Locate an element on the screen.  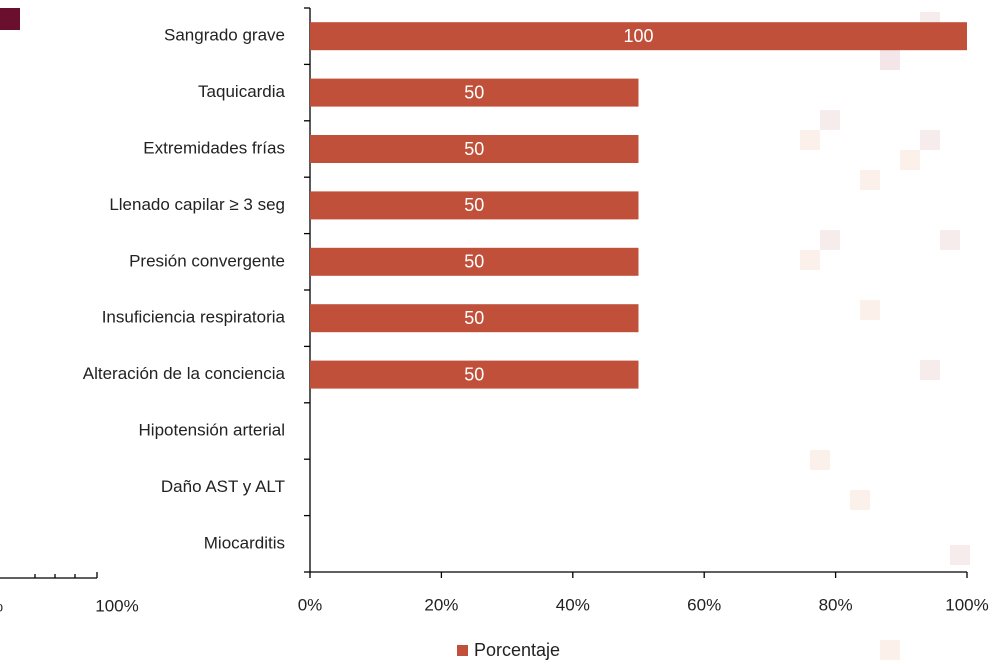
x-tick-label: 100% is located at coordinates (966, 604).